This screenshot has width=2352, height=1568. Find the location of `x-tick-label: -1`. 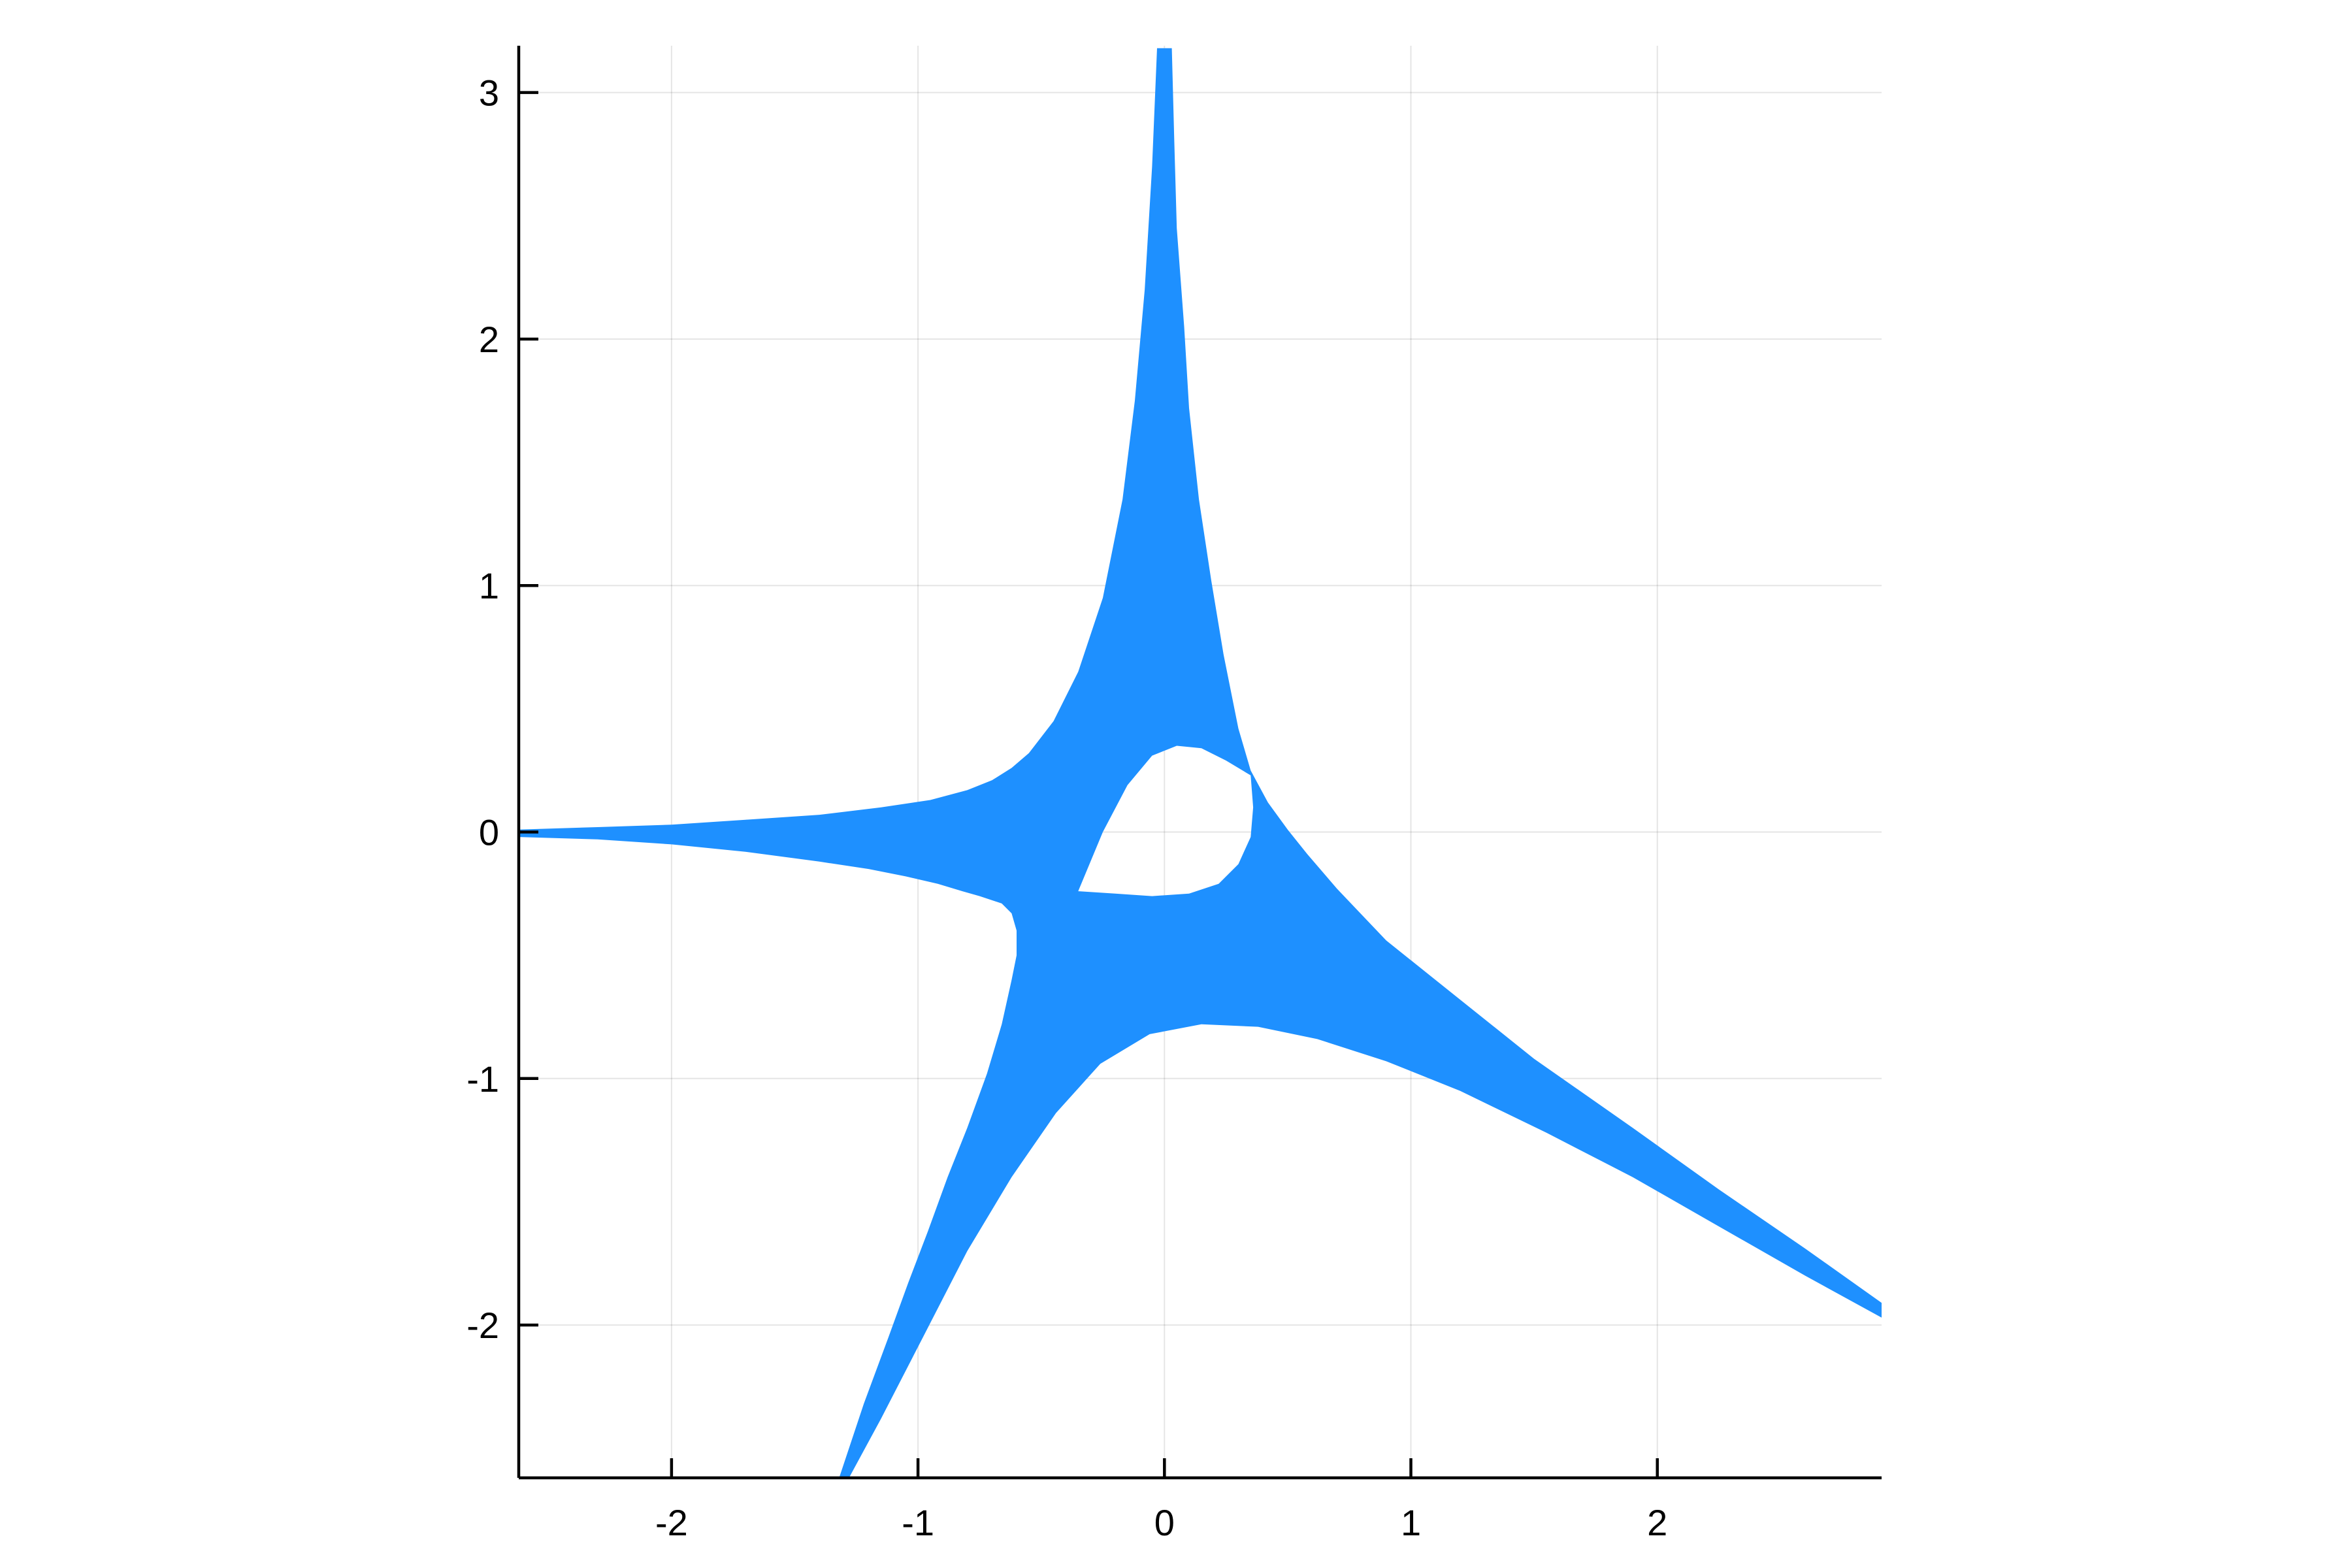

x-tick-label: -1 is located at coordinates (918, 1522).